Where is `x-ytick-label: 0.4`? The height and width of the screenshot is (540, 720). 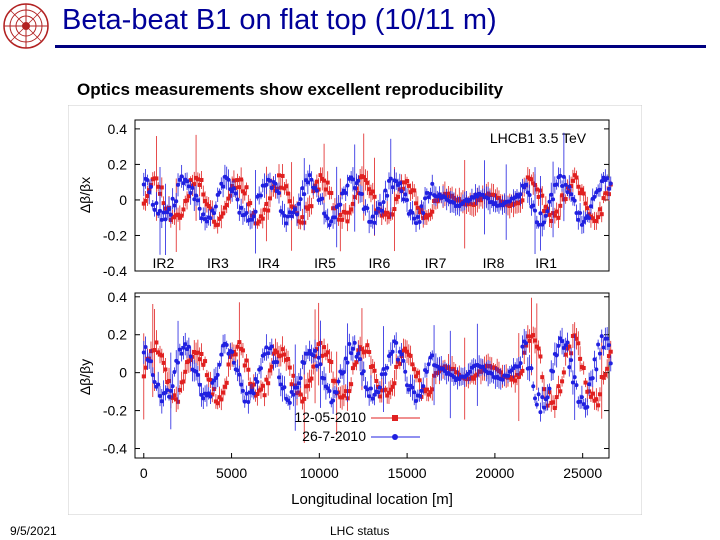
x-ytick-label: 0.4 is located at coordinates (118, 129).